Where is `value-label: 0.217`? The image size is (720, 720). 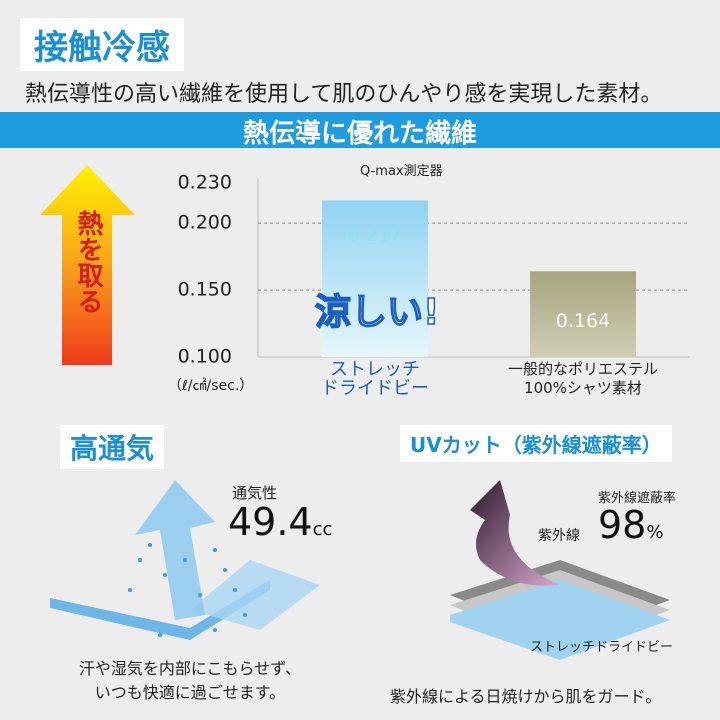 value-label: 0.217 is located at coordinates (375, 235).